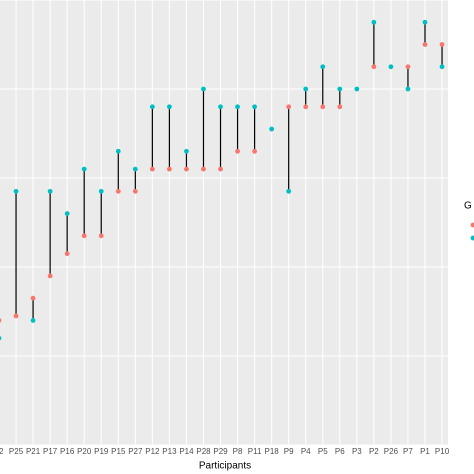 This screenshot has width=474, height=474. I want to click on x-tick-label: P18, so click(272, 451).